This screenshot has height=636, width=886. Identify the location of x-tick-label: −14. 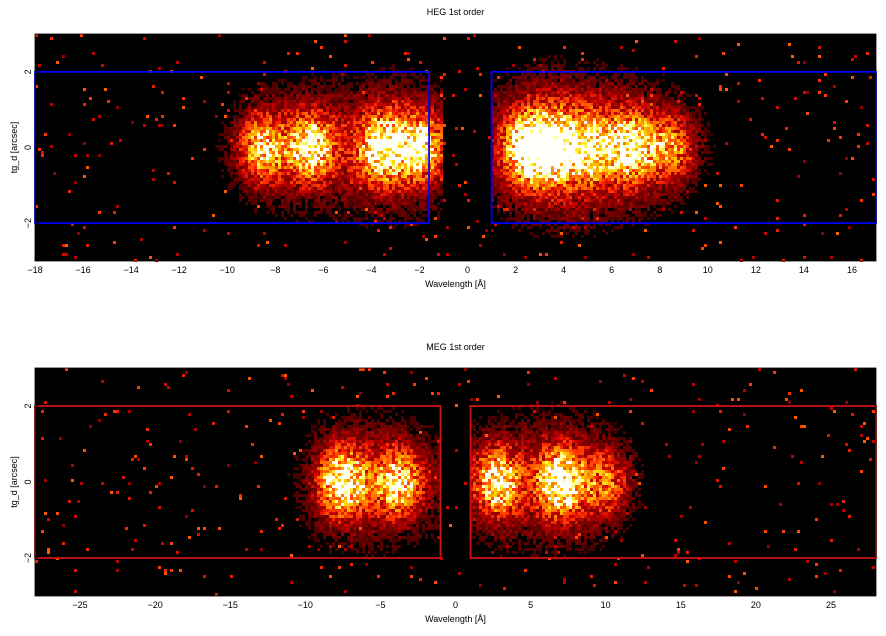
(130, 270).